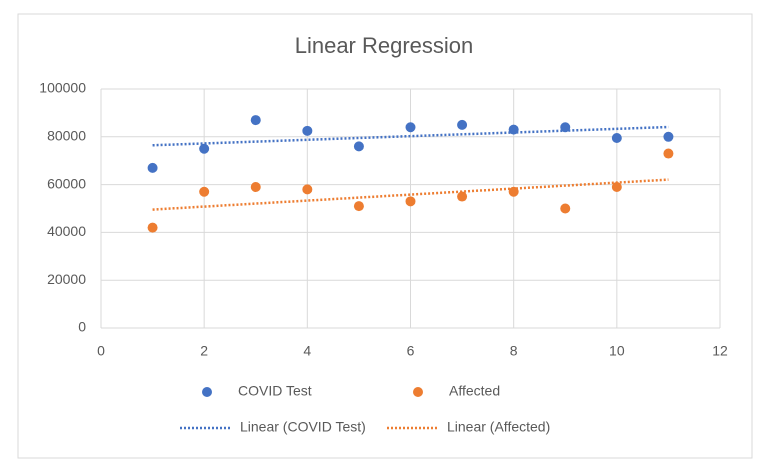  What do you see at coordinates (66, 279) in the screenshot?
I see `y-tick-label: 20000` at bounding box center [66, 279].